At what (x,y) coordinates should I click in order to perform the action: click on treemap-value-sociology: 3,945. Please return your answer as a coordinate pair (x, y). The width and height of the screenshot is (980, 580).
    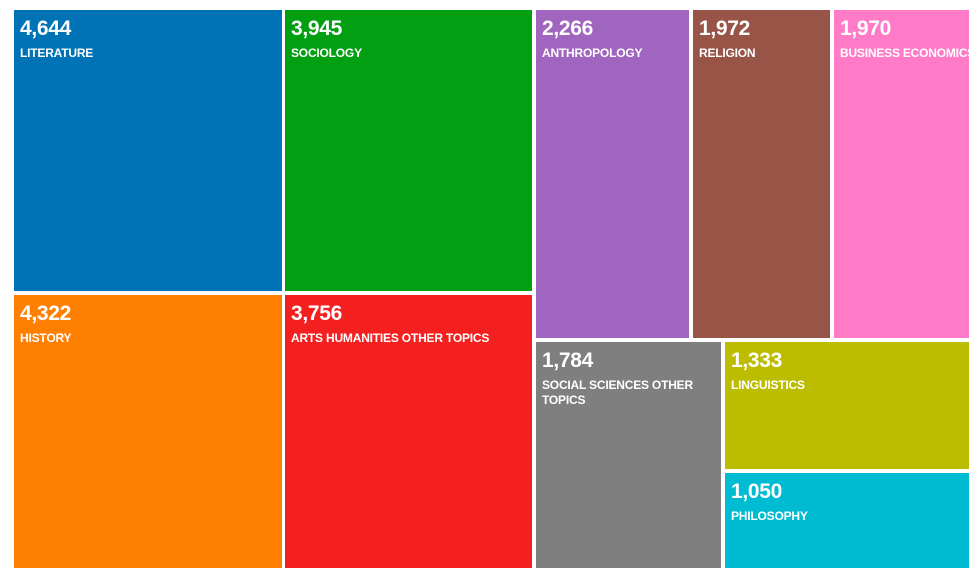
    Looking at the image, I should click on (317, 28).